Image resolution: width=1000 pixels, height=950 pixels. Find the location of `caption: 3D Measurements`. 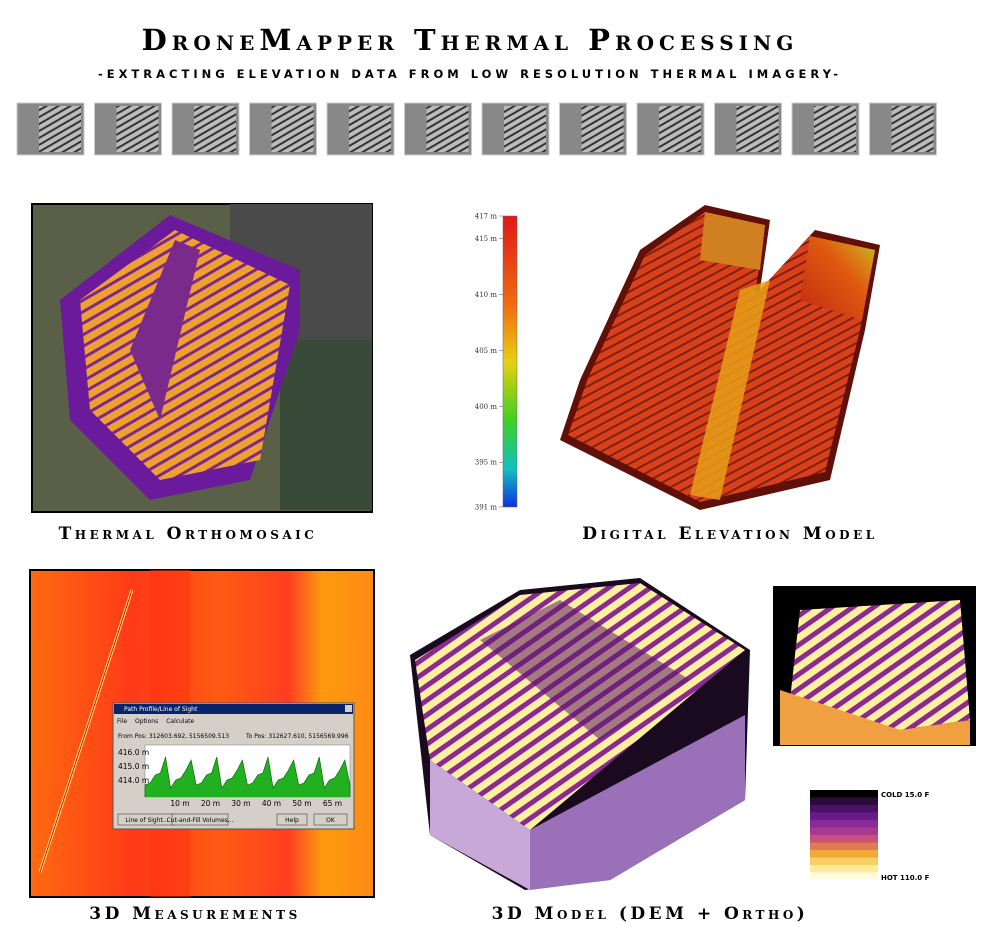

caption: 3D Measurements is located at coordinates (195, 914).